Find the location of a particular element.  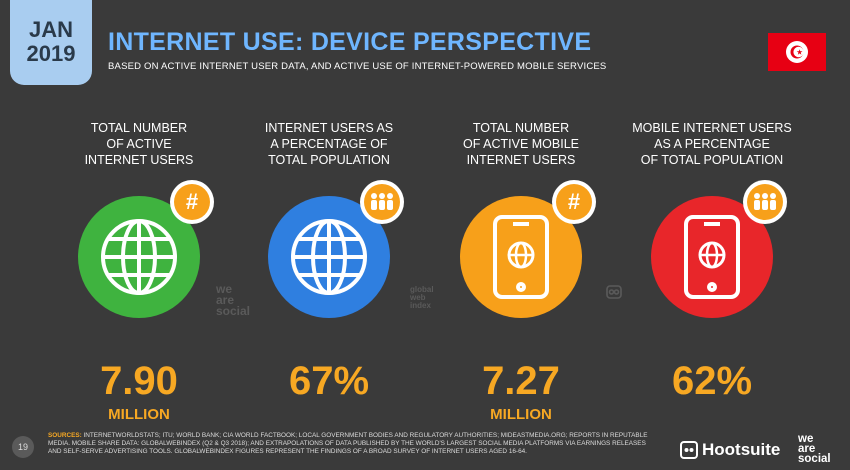

page-title: INTERNET USE: DEVICE PERSPECTIVE is located at coordinates (350, 42).